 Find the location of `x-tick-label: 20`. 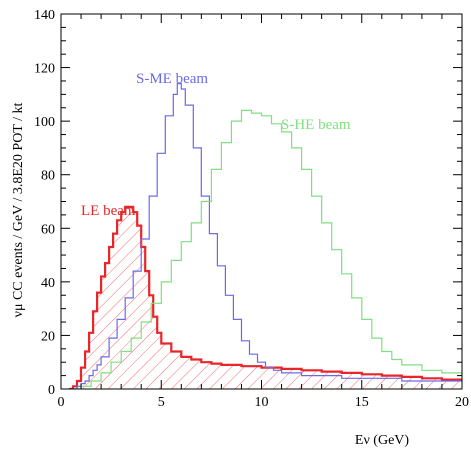

x-tick-label: 20 is located at coordinates (462, 402).